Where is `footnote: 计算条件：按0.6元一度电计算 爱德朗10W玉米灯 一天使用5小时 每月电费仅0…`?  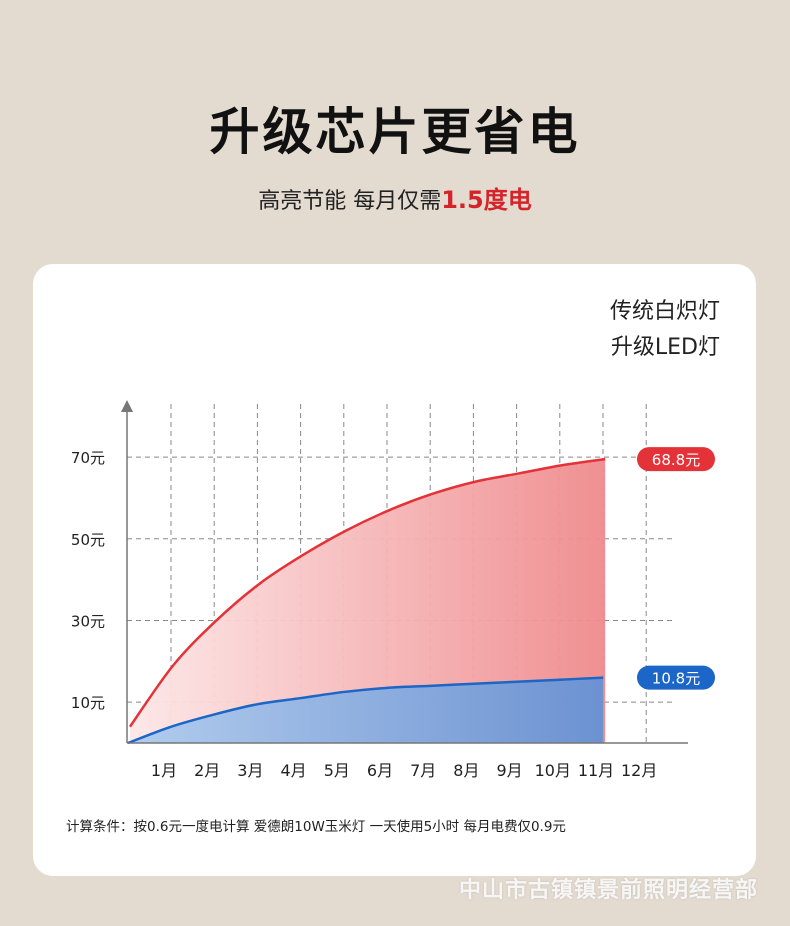
footnote: 计算条件：按0.6元一度电计算 爱德朗10W玉米灯 一天使用5小时 每月电费仅0… is located at coordinates (316, 827).